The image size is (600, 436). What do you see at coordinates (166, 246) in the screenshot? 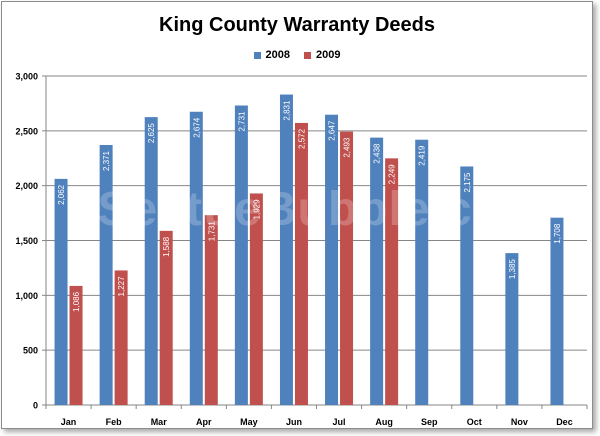
I see `data-label-2009-mar: 1,588` at bounding box center [166, 246].